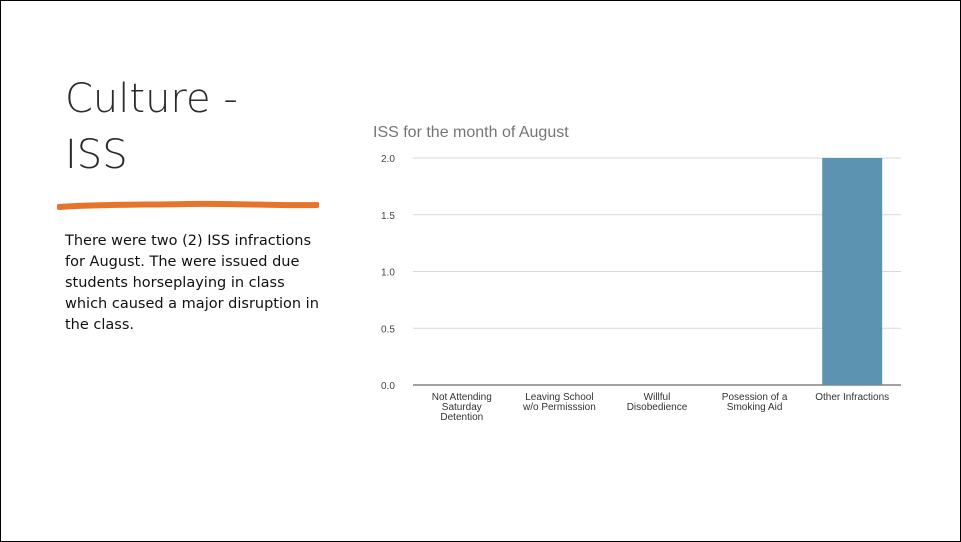 The height and width of the screenshot is (542, 961). I want to click on x-tick-label: Posession of a Smoking Aid, so click(755, 402).